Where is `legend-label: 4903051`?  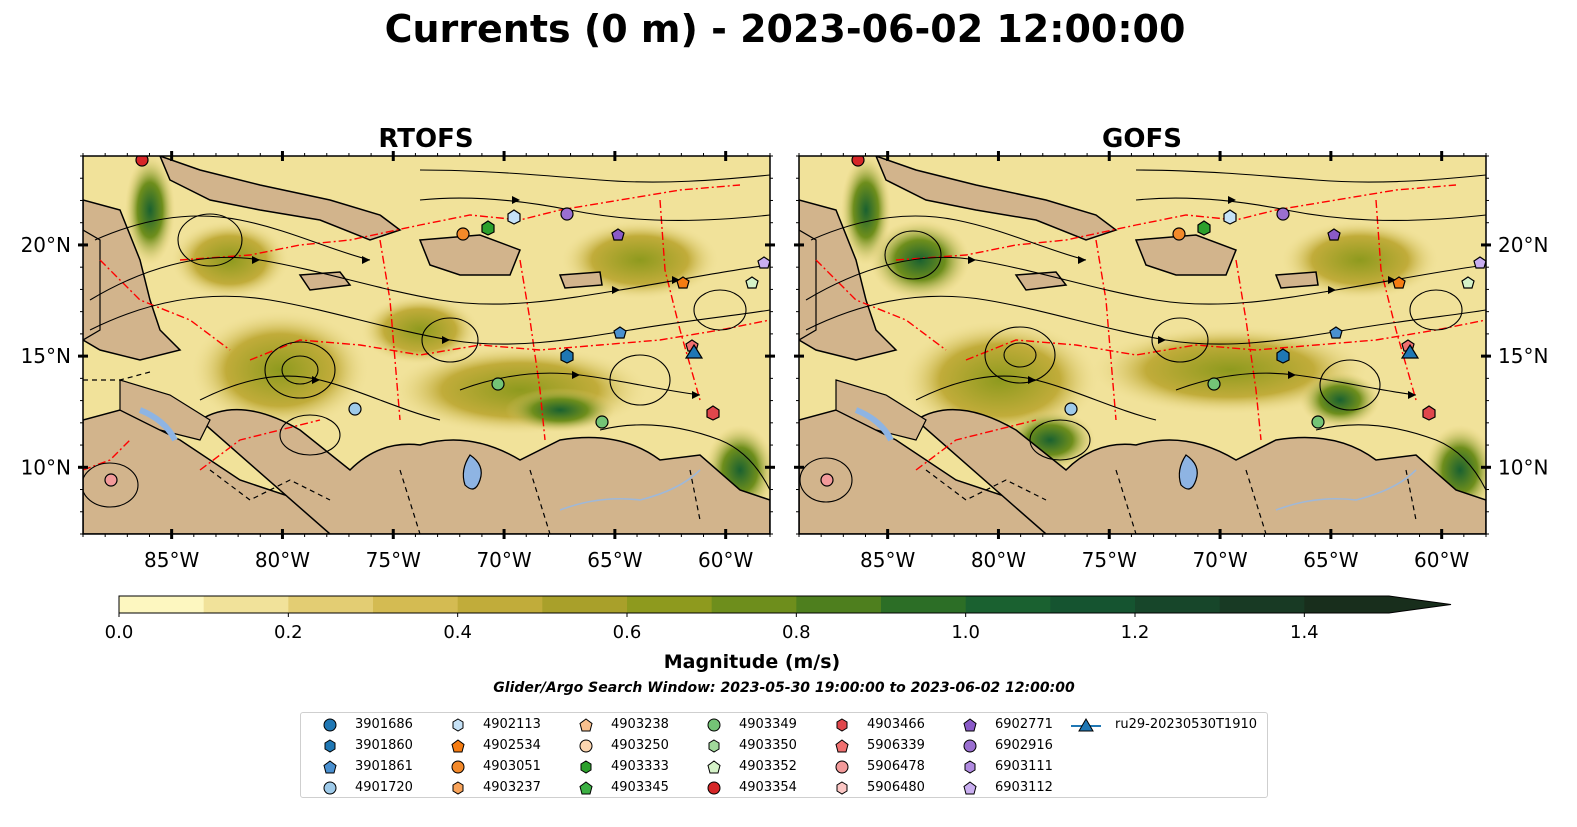
legend-label: 4903051 is located at coordinates (512, 766).